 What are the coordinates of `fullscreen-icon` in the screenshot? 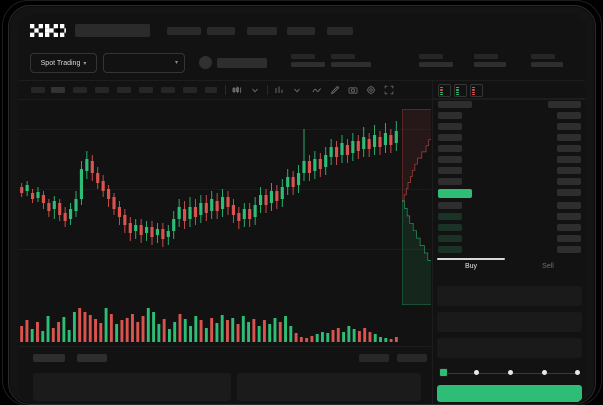 It's located at (389, 90).